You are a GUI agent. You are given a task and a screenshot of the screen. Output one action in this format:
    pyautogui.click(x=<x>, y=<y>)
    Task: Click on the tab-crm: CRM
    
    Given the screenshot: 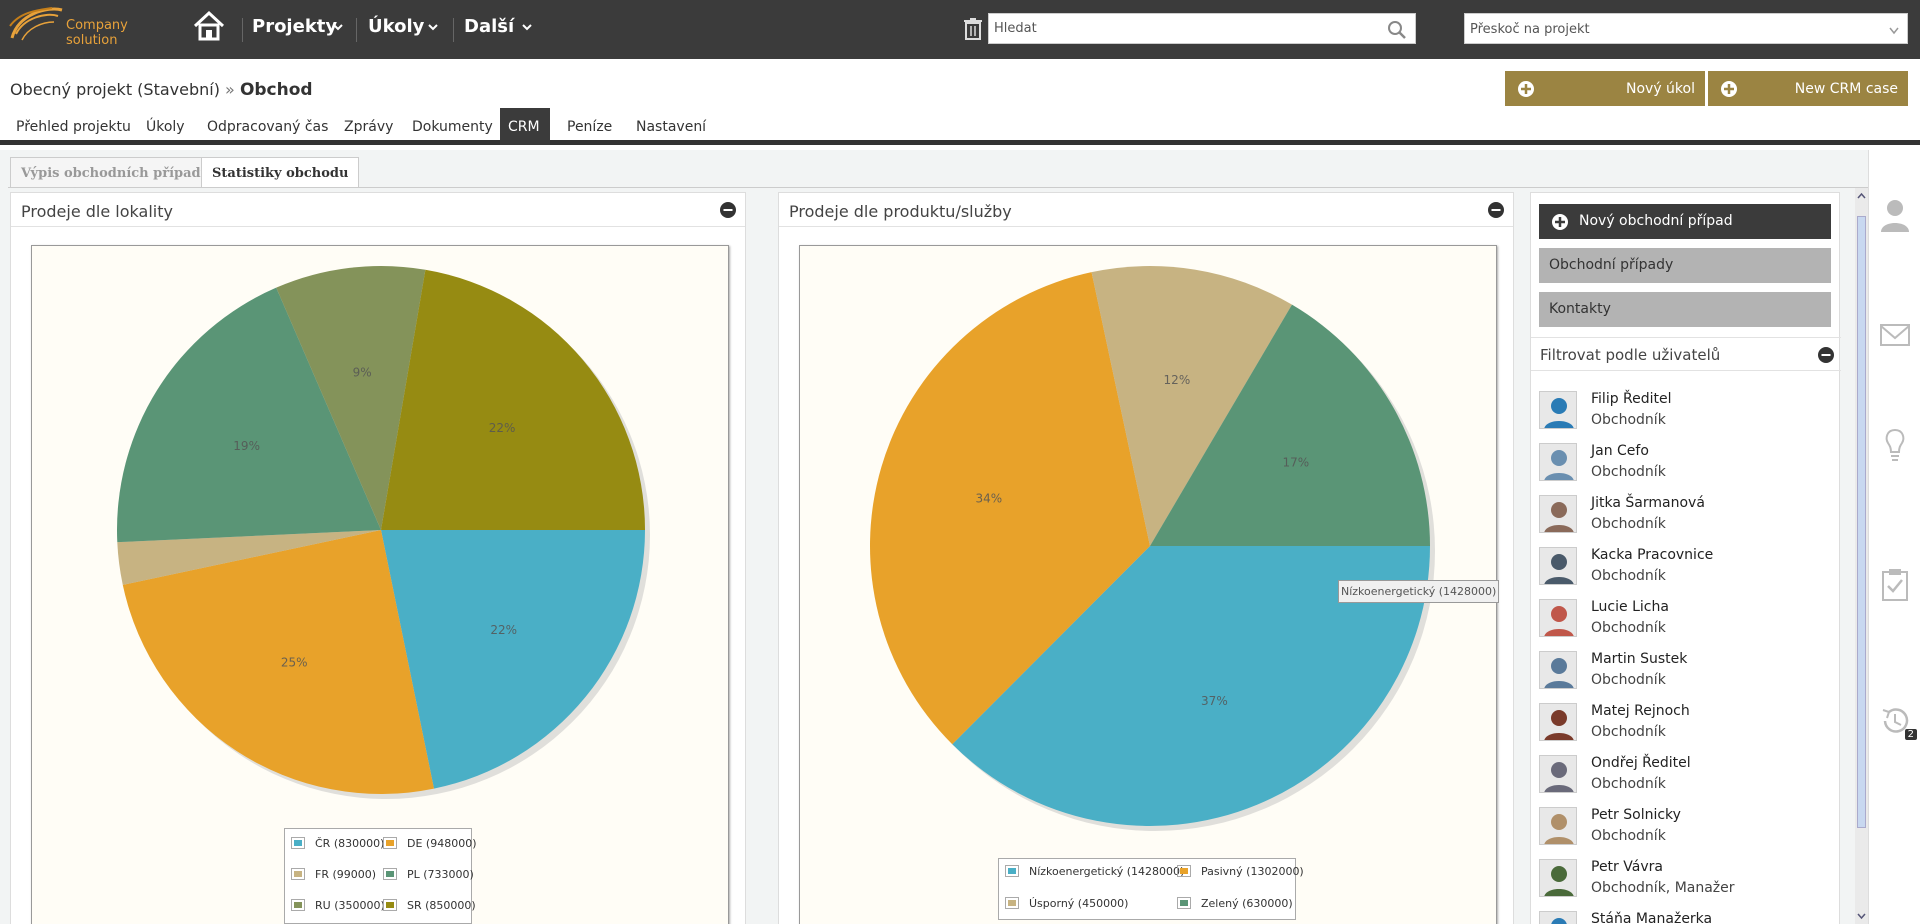 What is the action you would take?
    pyautogui.click(x=525, y=126)
    